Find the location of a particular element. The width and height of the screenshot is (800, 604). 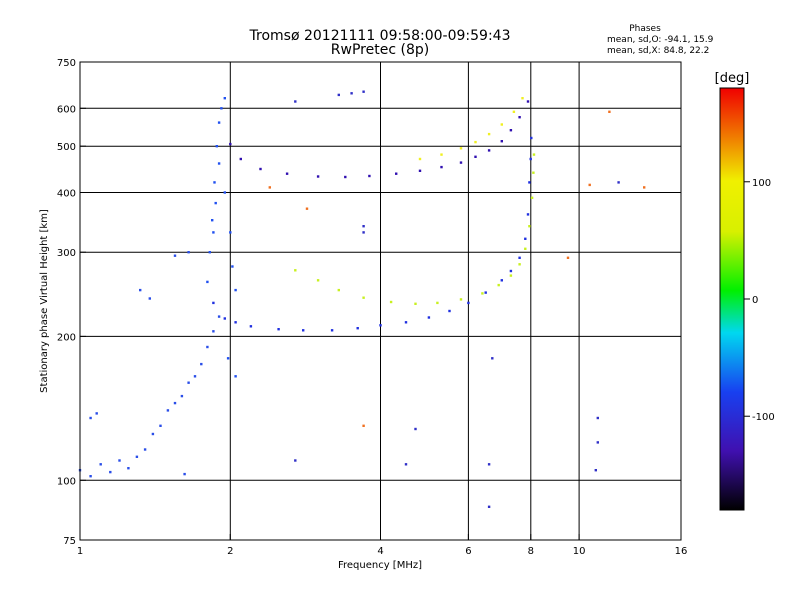

stats-x-mode: mean, sd,X: 84.8, 22.2 is located at coordinates (658, 51).